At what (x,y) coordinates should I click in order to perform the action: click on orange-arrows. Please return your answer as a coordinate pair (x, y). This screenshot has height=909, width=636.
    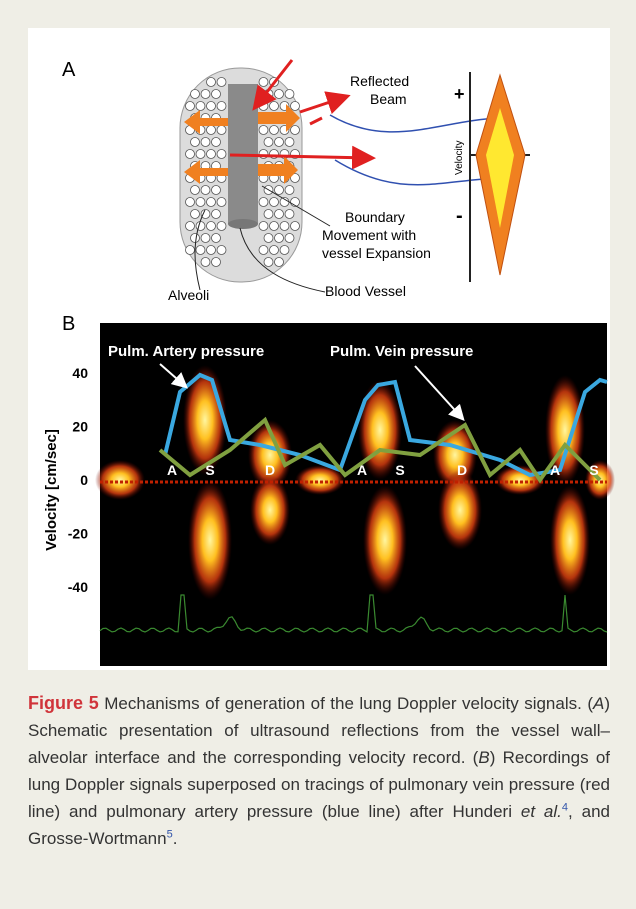
    Looking at the image, I should click on (242, 144).